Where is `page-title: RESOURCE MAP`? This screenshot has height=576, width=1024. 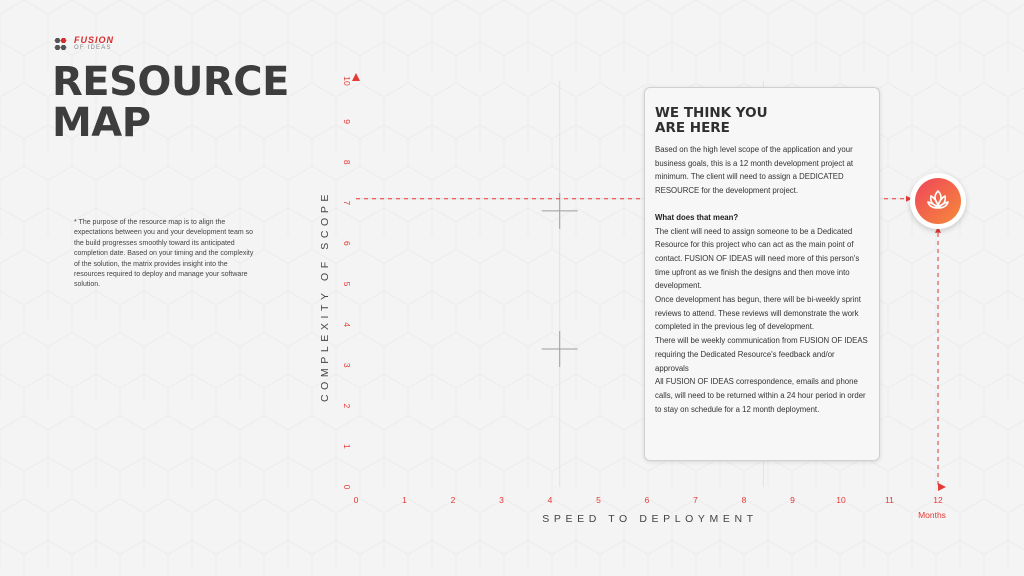
page-title: RESOURCE MAP is located at coordinates (170, 103).